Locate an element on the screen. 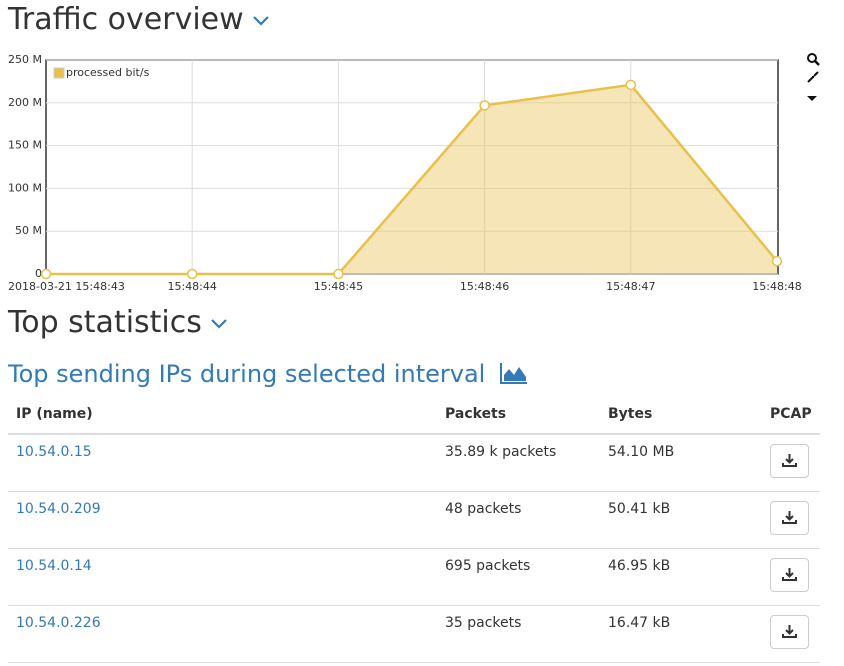 This screenshot has height=666, width=844. bytes: 50.41 kB is located at coordinates (639, 509).